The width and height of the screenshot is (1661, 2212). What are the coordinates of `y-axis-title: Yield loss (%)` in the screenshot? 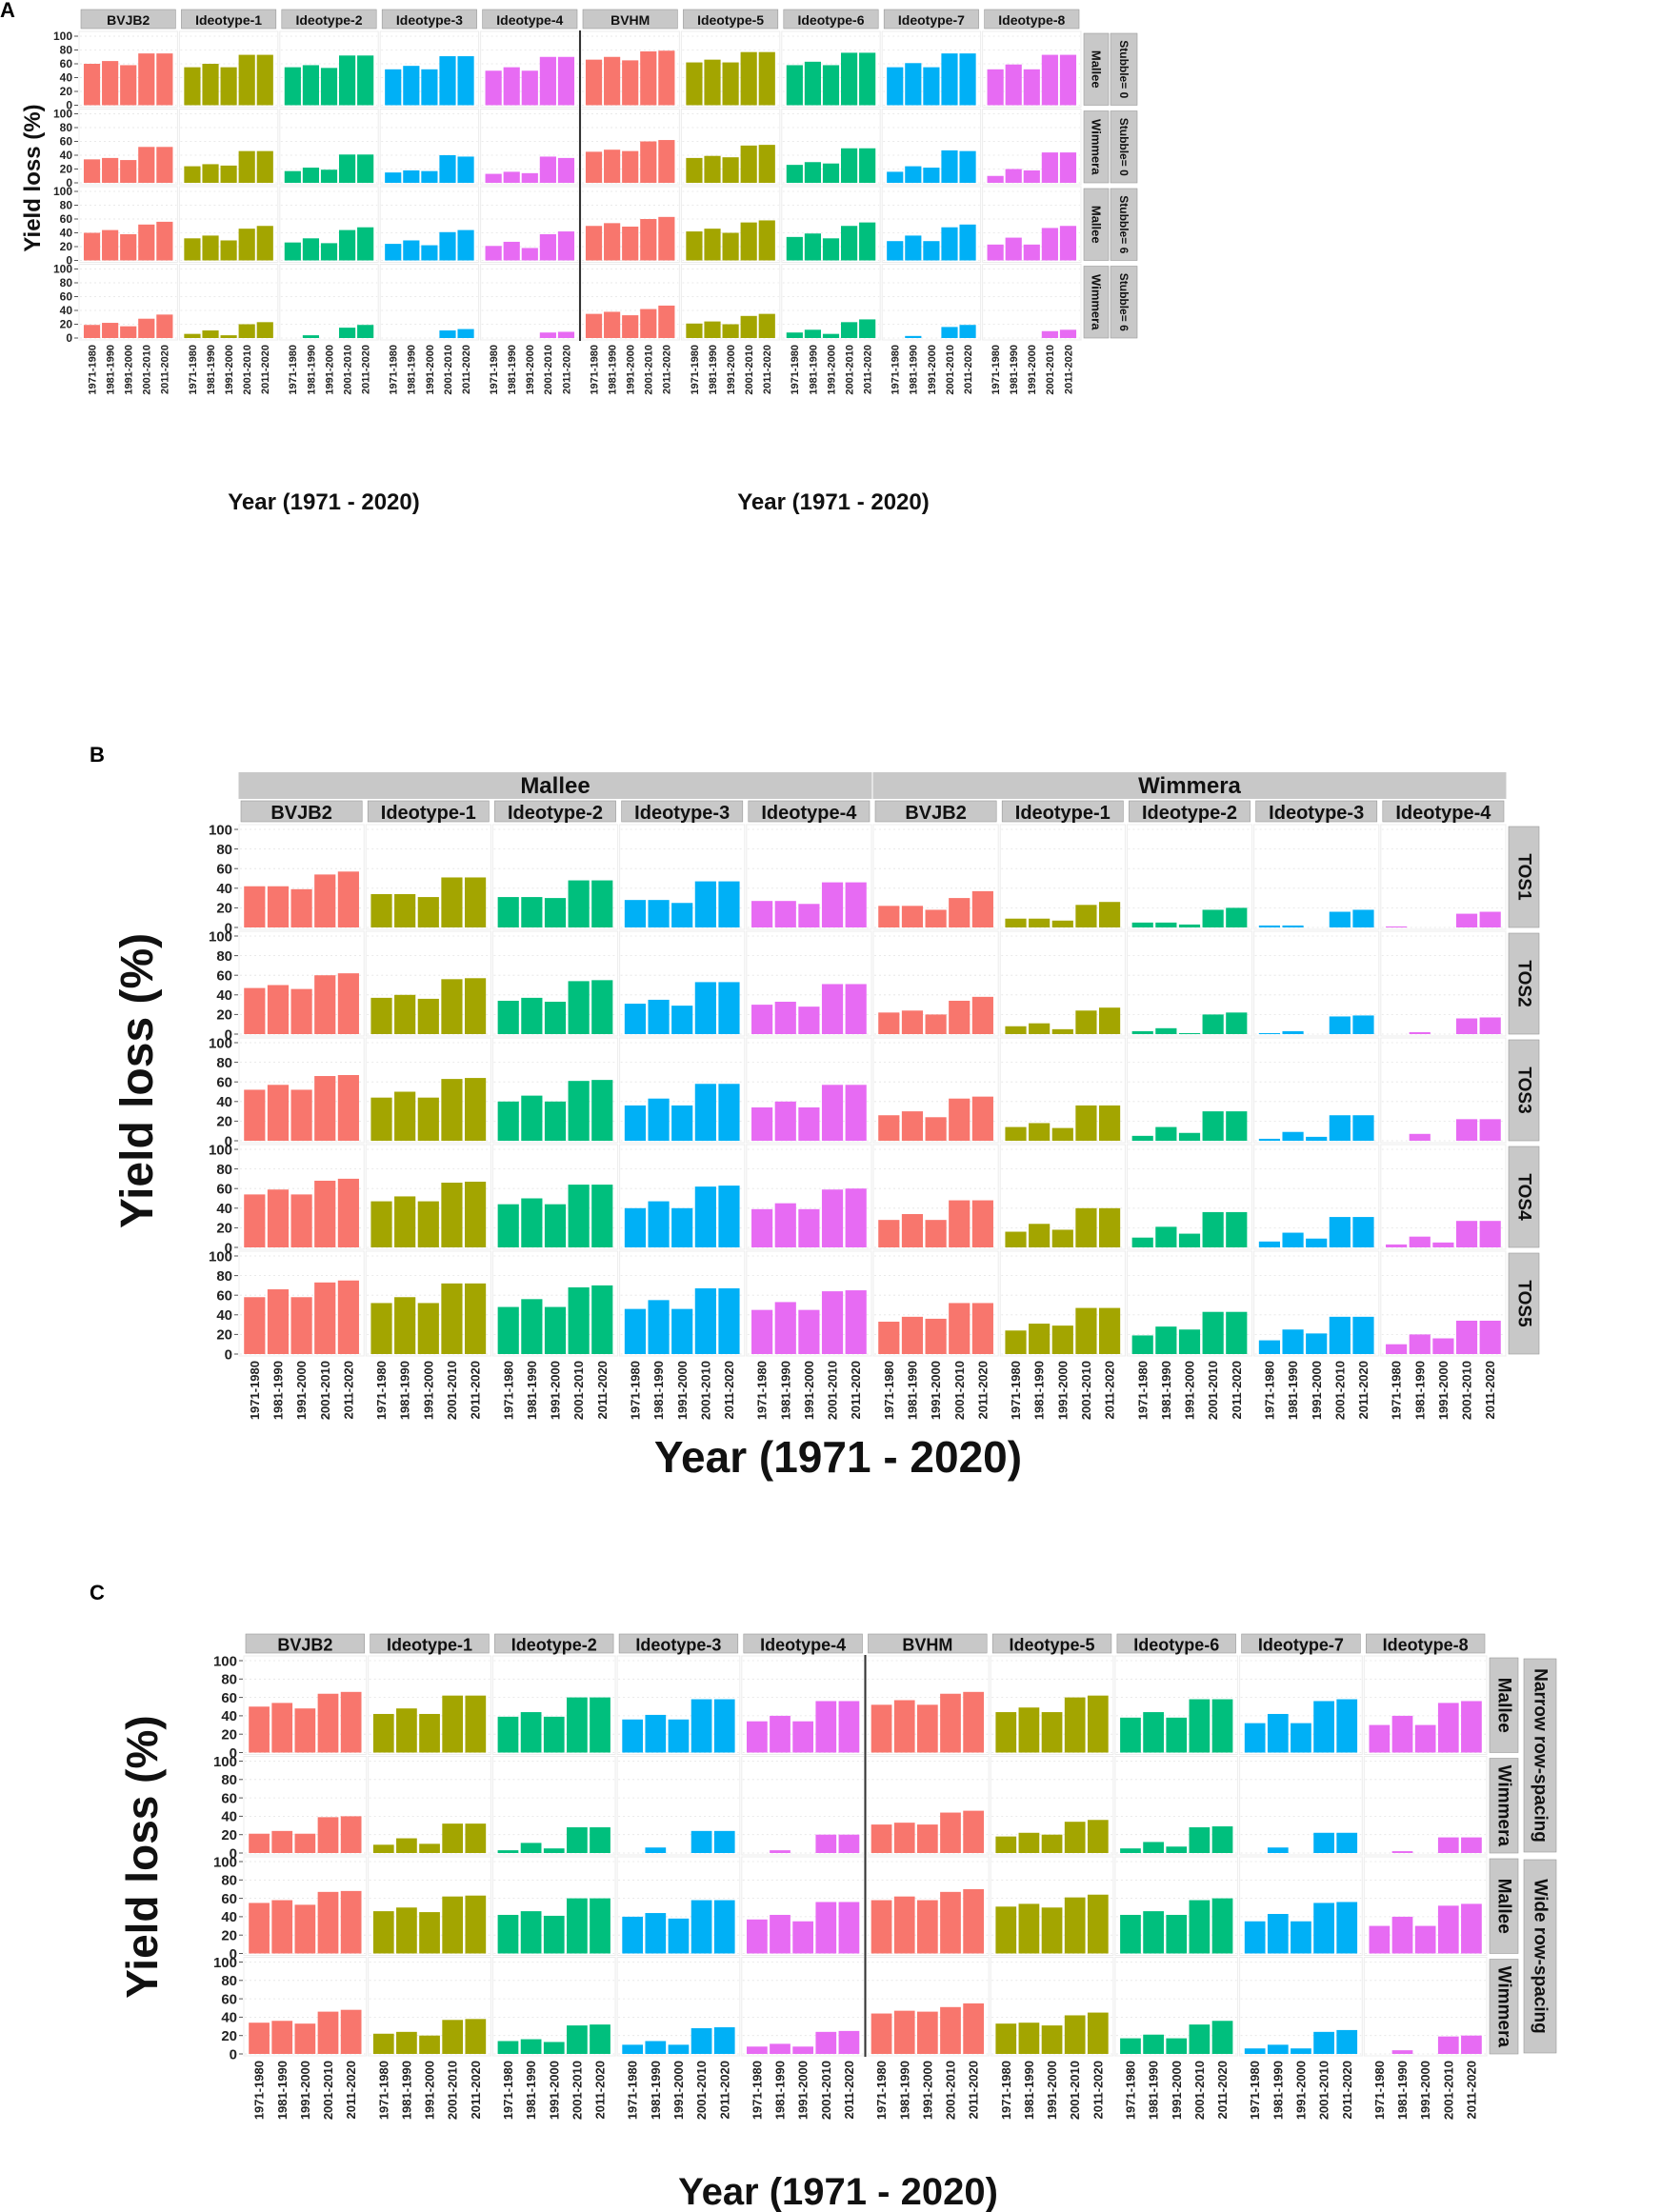 It's located at (142, 1856).